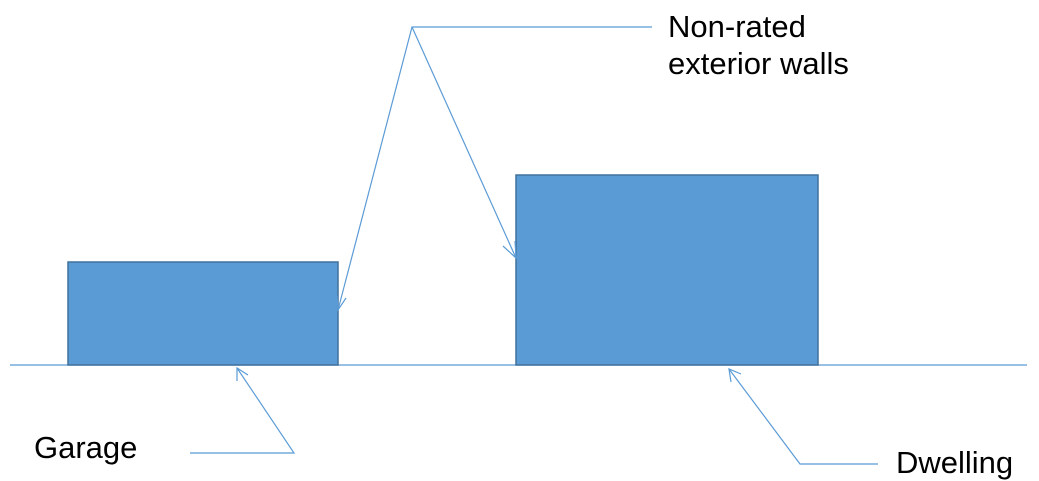  Describe the element at coordinates (758, 63) in the screenshot. I see `walls-label-line-2: exterior walls` at that location.